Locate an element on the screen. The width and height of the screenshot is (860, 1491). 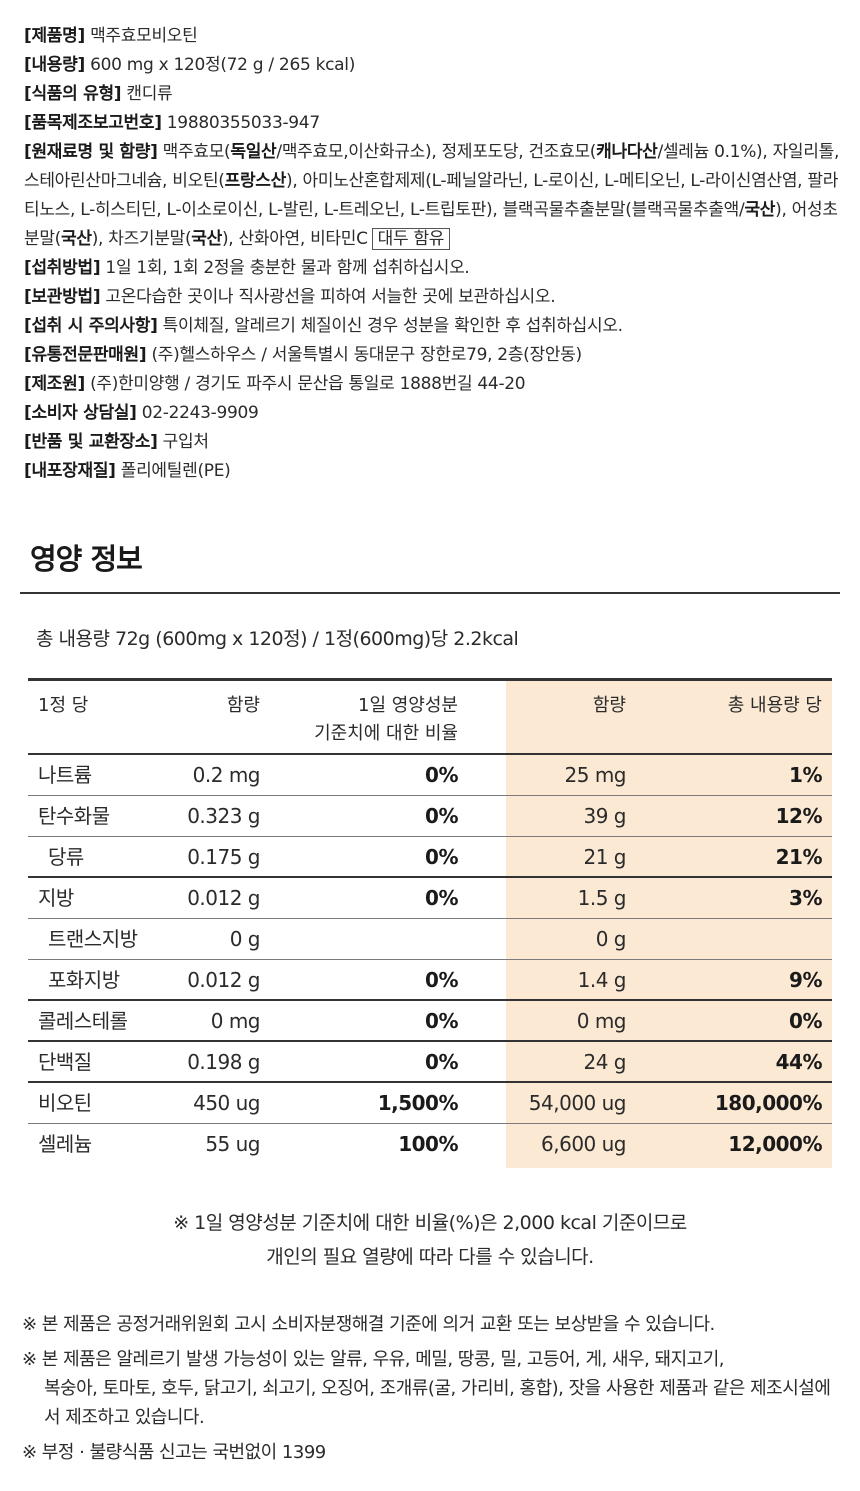
nutrition-title: 영양 정보 is located at coordinates (86, 559).